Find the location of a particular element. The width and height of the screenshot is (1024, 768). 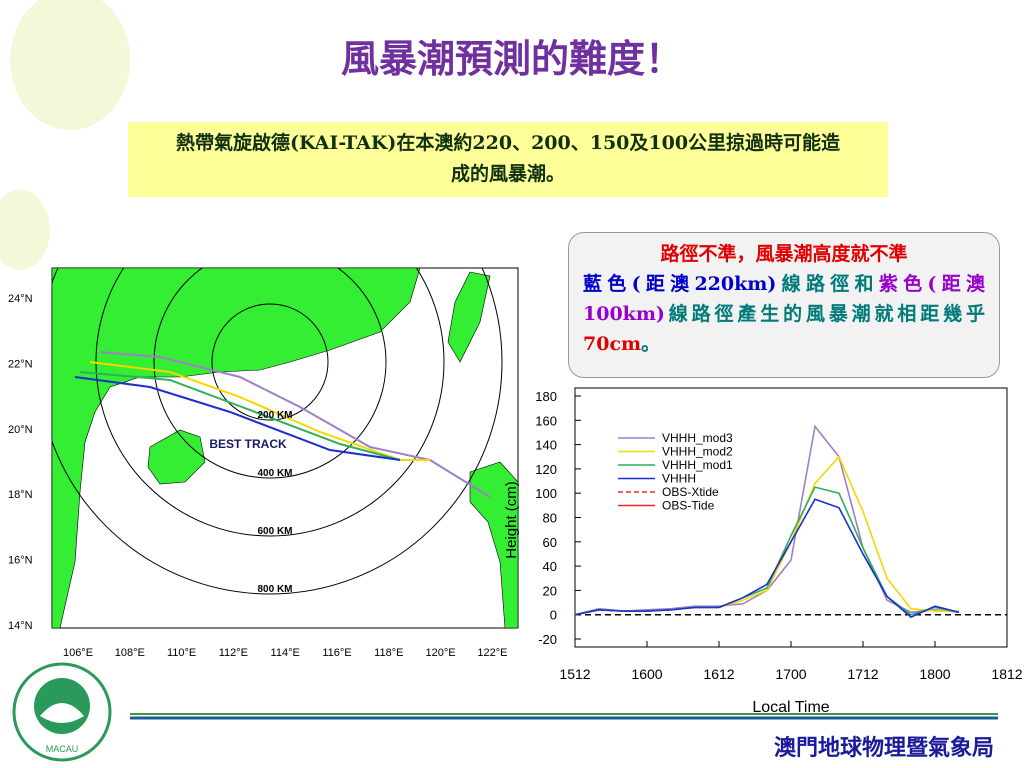

legend-label: OBS-Xtide is located at coordinates (690, 492).